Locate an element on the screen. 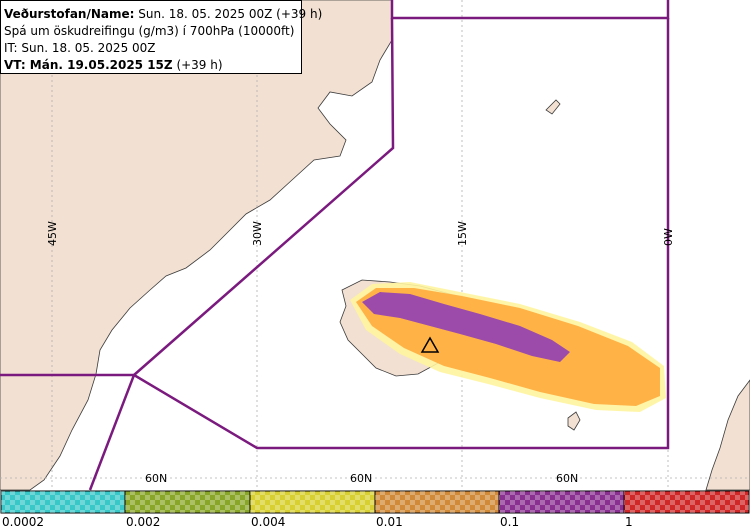  valid-time-label: VT: Mán. 19.05.2025 15Z is located at coordinates (88, 65).